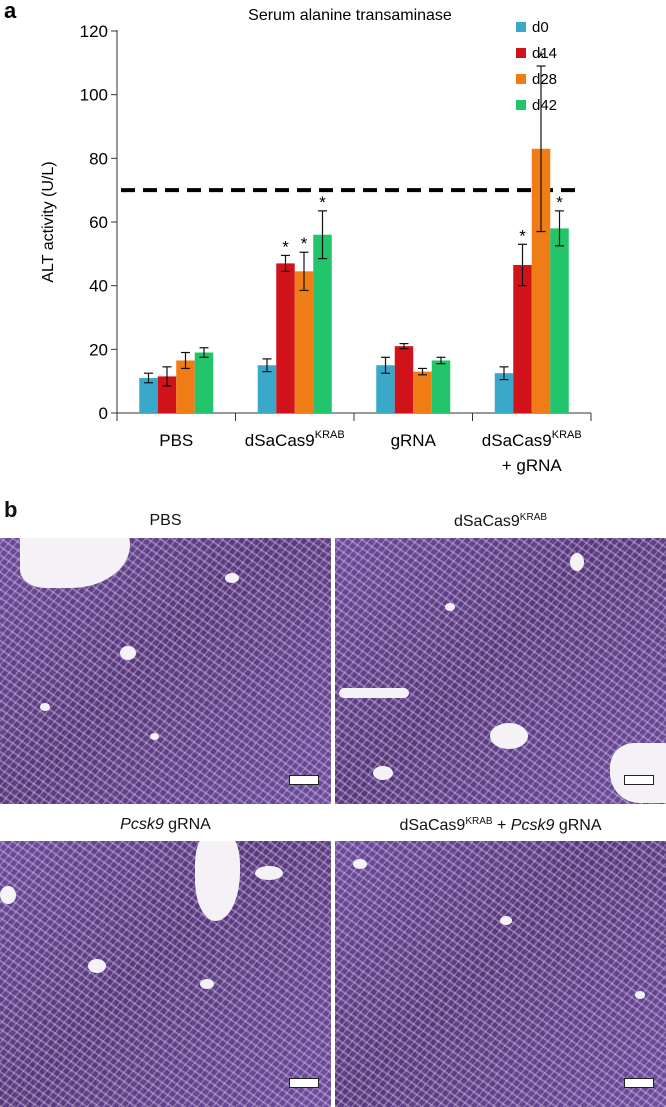 The height and width of the screenshot is (1107, 666). Describe the element at coordinates (98, 222) in the screenshot. I see `y-tick-label: 60` at that location.